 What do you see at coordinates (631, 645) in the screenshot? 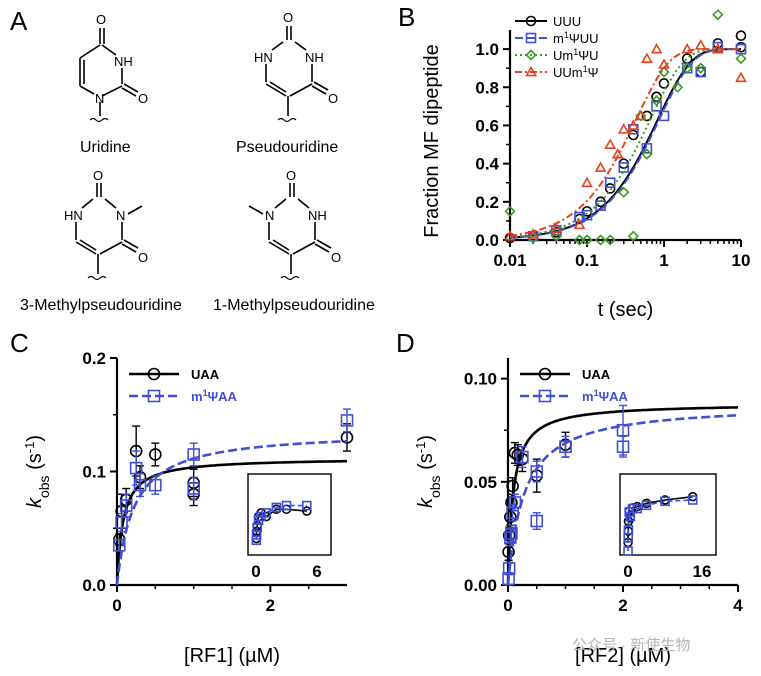
I see `watermark-text: 公众号 · 新使生物` at bounding box center [631, 645].